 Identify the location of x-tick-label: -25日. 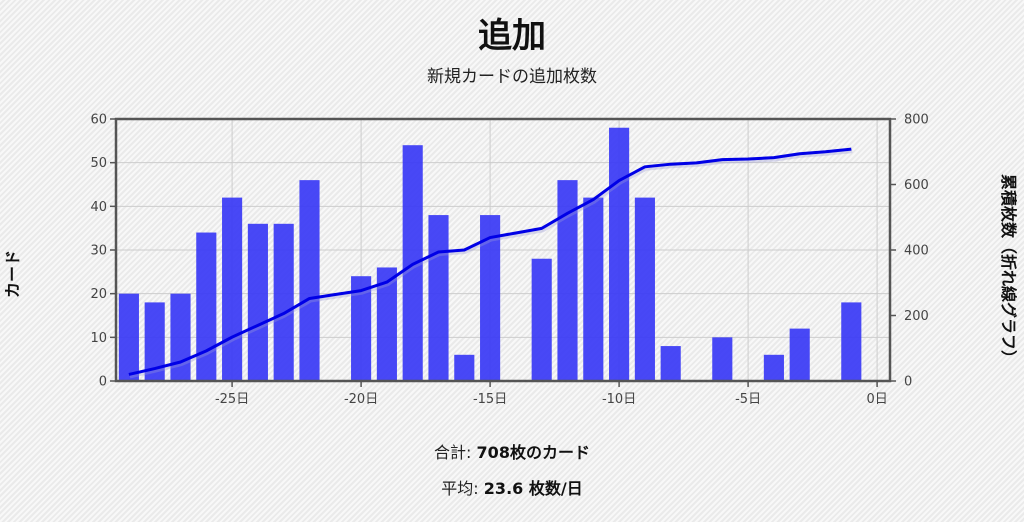
(232, 399).